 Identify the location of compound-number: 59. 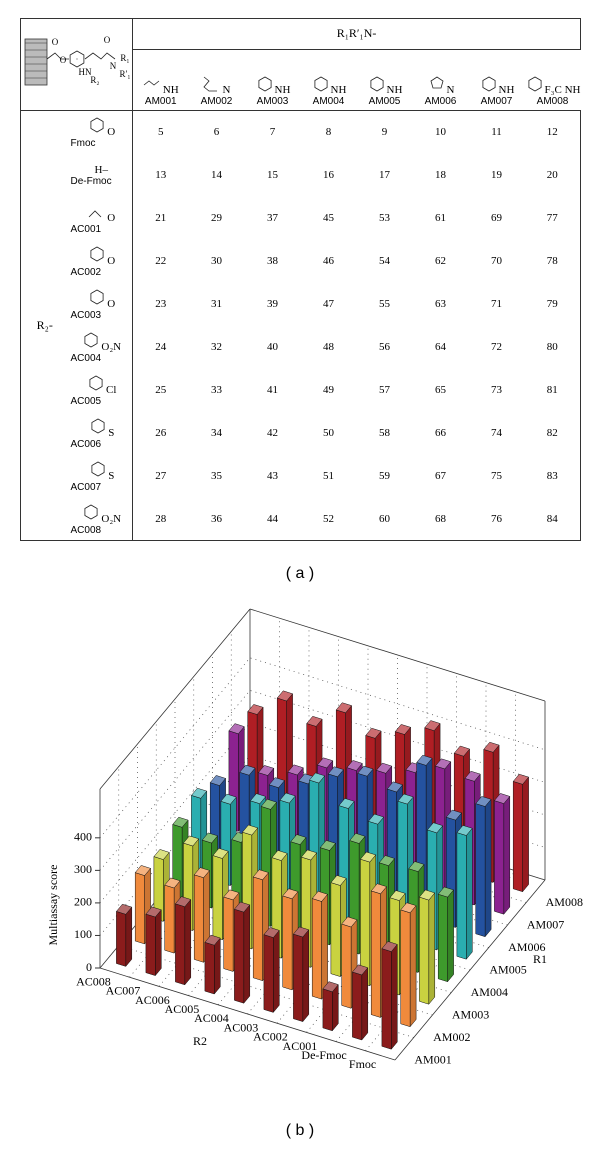
(384, 476).